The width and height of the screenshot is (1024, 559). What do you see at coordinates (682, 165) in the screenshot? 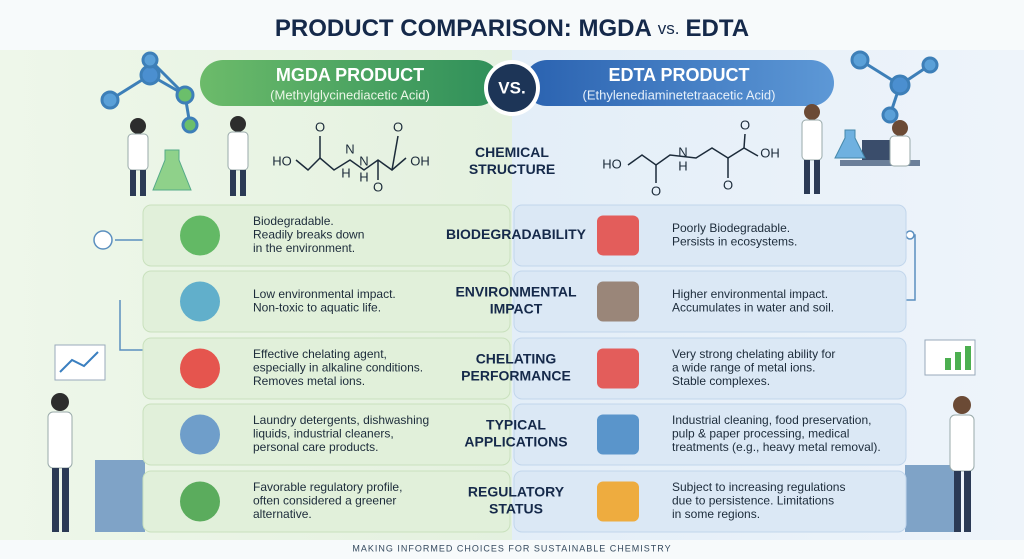
I see `right-atom: H` at bounding box center [682, 165].